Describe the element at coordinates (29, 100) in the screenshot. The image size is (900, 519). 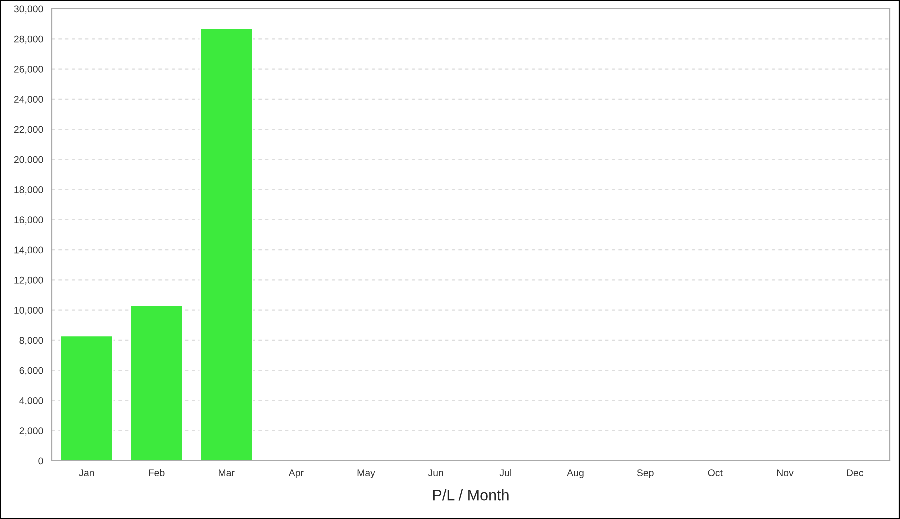
I see `y-tick-label: 24,000` at that location.